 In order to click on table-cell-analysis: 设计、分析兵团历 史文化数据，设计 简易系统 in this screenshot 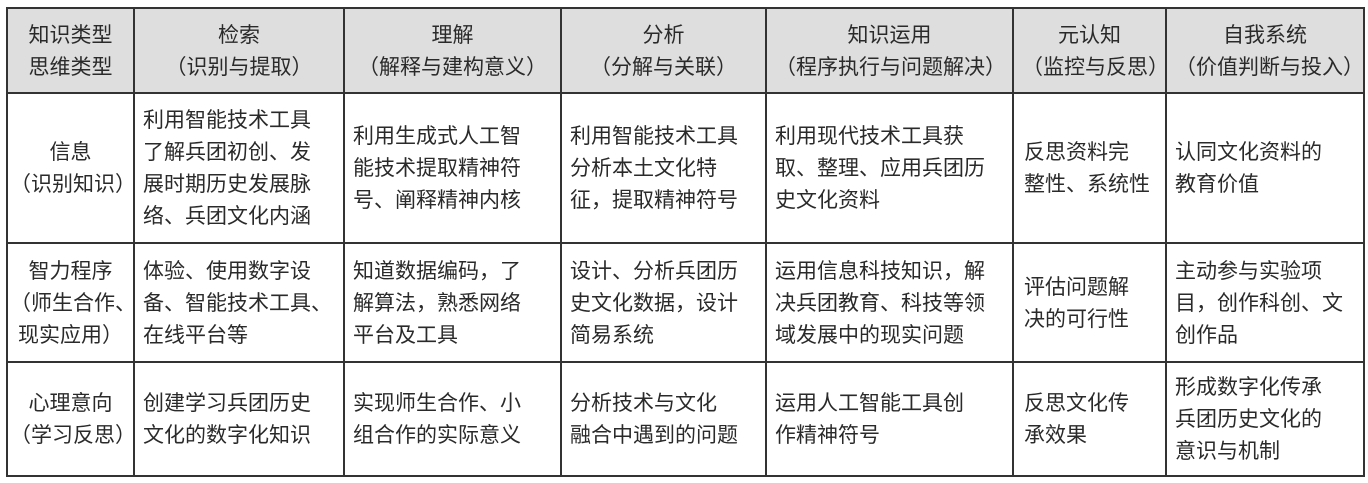, I will do `click(663, 302)`.